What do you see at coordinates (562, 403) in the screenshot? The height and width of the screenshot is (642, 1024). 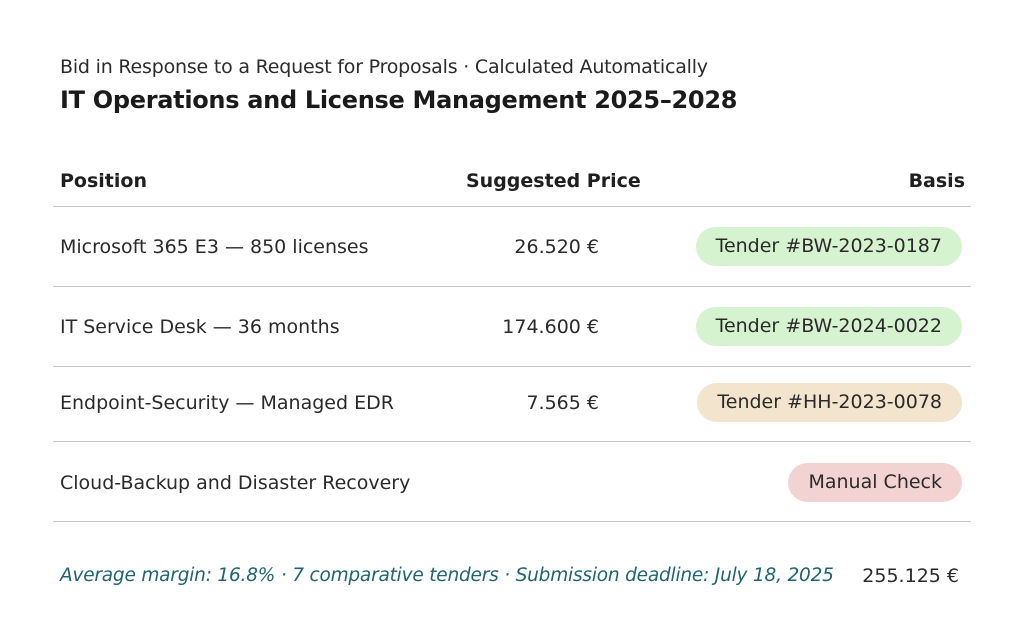 I see `row-price: 7.565 €` at bounding box center [562, 403].